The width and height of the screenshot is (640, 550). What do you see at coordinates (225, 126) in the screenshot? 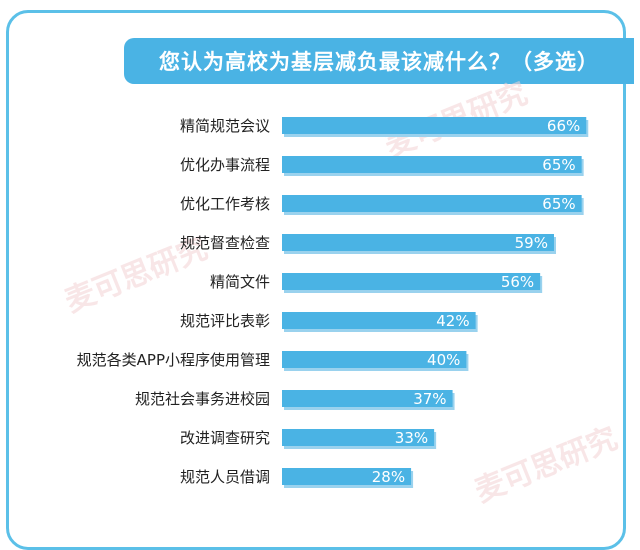
I see `category-label: 精简规范会议` at bounding box center [225, 126].